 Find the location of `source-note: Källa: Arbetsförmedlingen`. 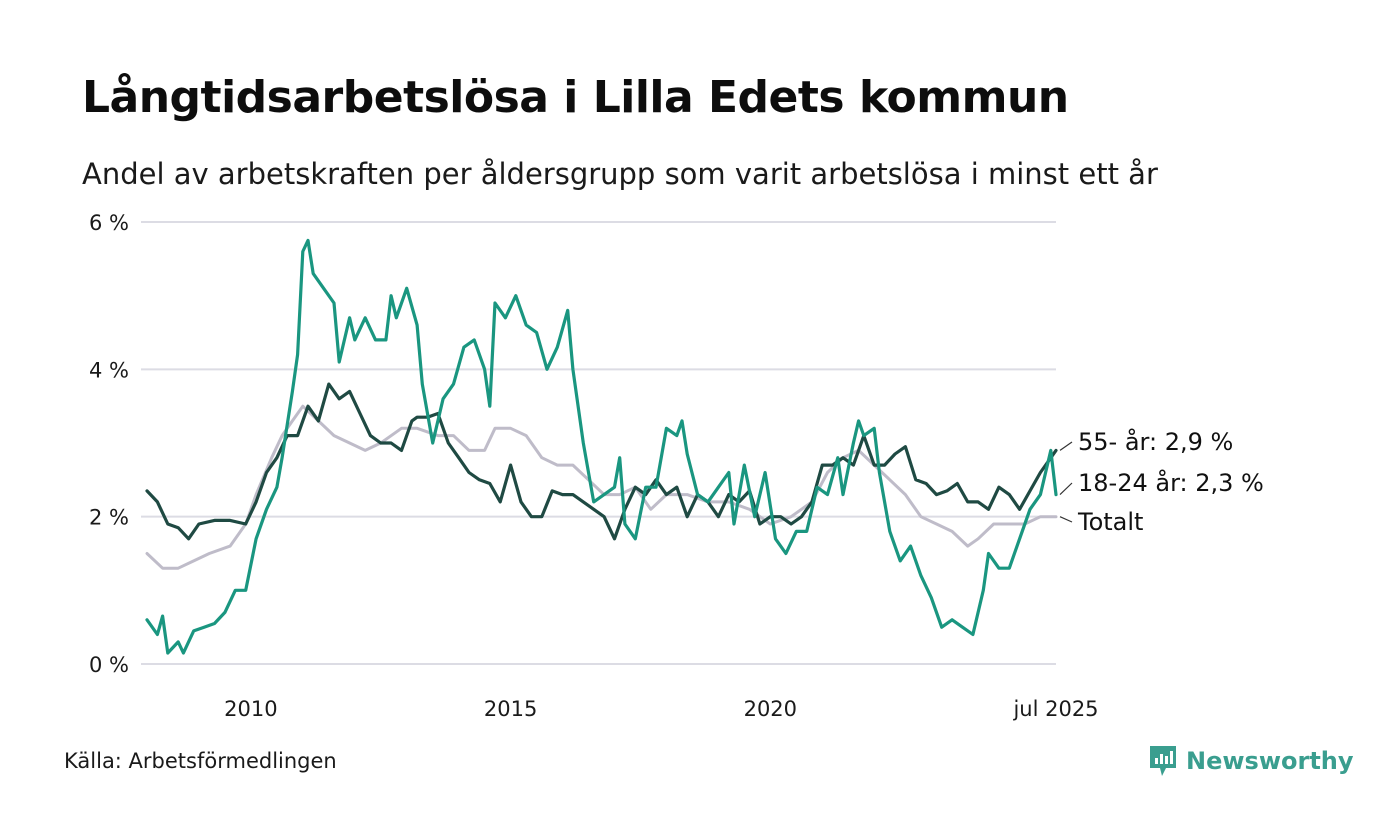

source-note: Källa: Arbetsförmedlingen is located at coordinates (200, 761).